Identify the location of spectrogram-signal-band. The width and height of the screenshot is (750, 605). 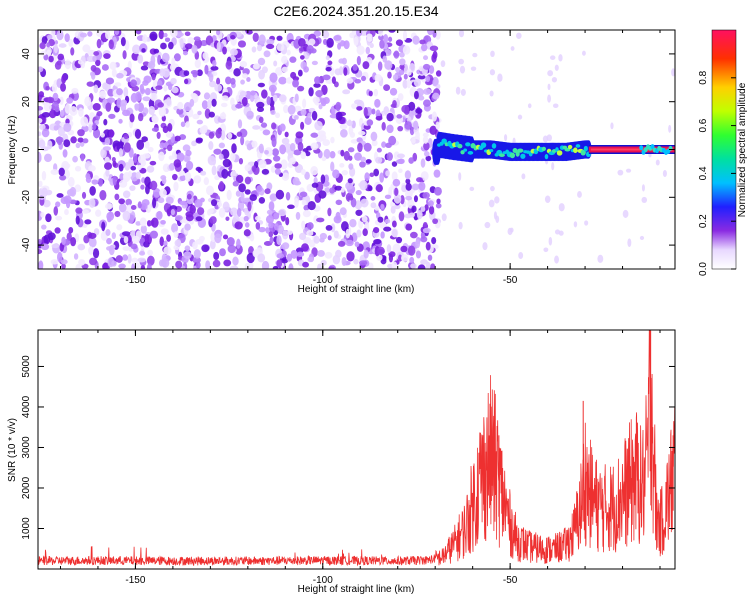
(553, 148).